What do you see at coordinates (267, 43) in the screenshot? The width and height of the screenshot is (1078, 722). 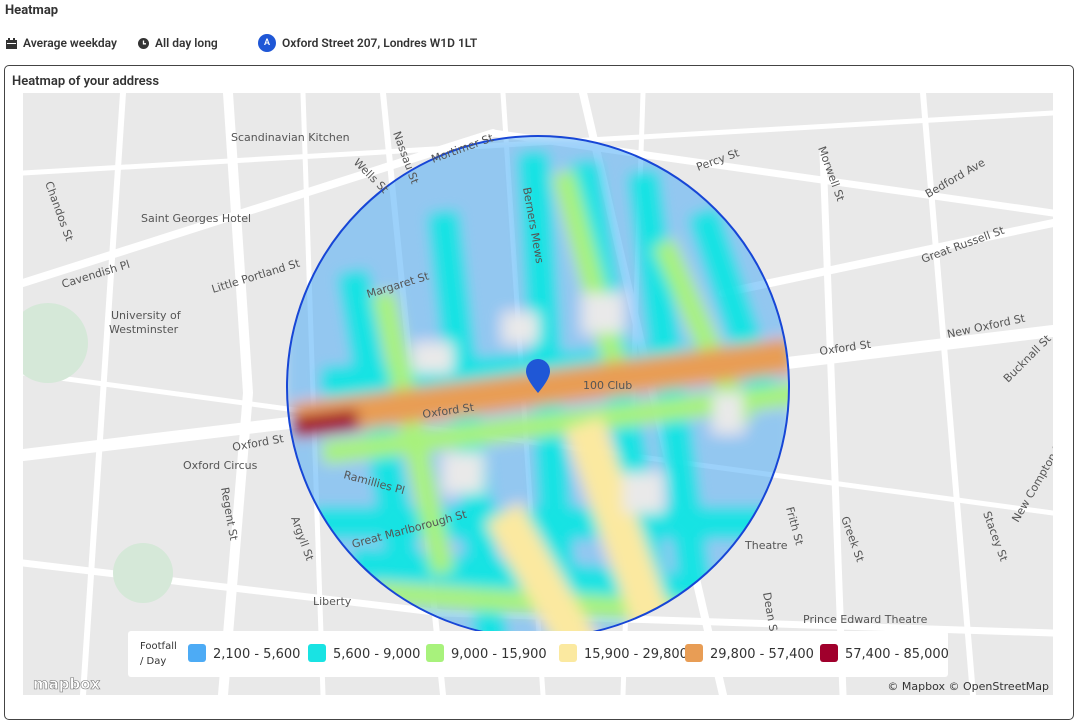 I see `address-marker: A` at bounding box center [267, 43].